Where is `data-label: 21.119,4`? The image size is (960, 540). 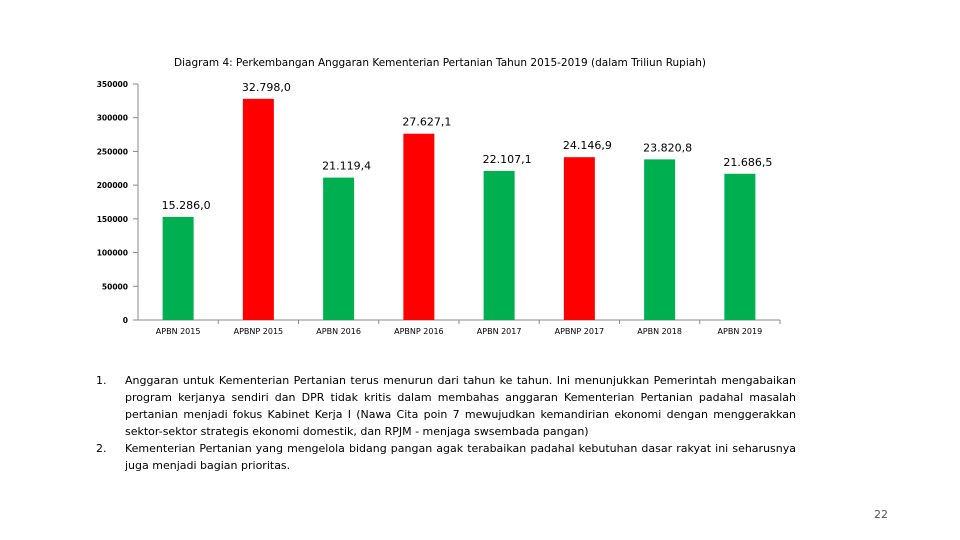 data-label: 21.119,4 is located at coordinates (346, 166).